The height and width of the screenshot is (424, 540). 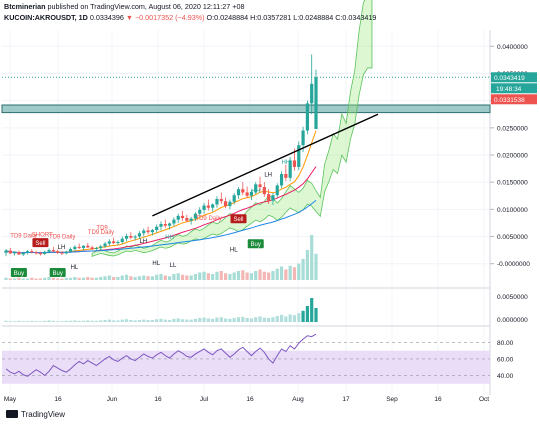 I want to click on sell-signal-box, so click(x=40, y=243).